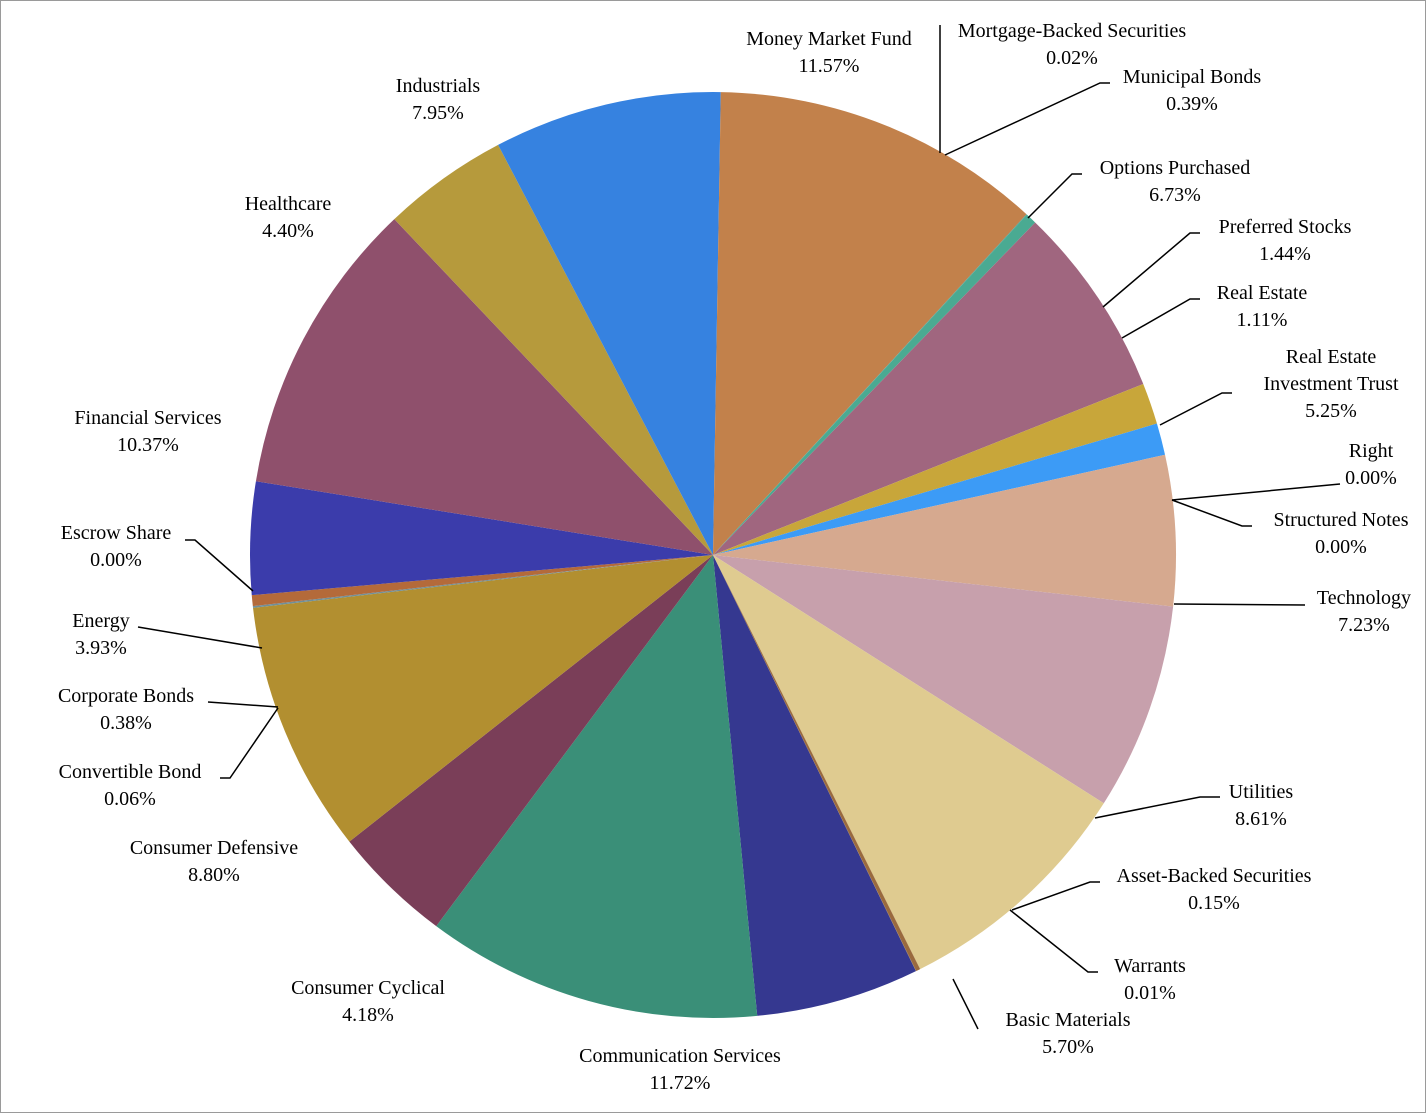 The width and height of the screenshot is (1426, 1113). I want to click on slice-utilities, so click(908, 762).